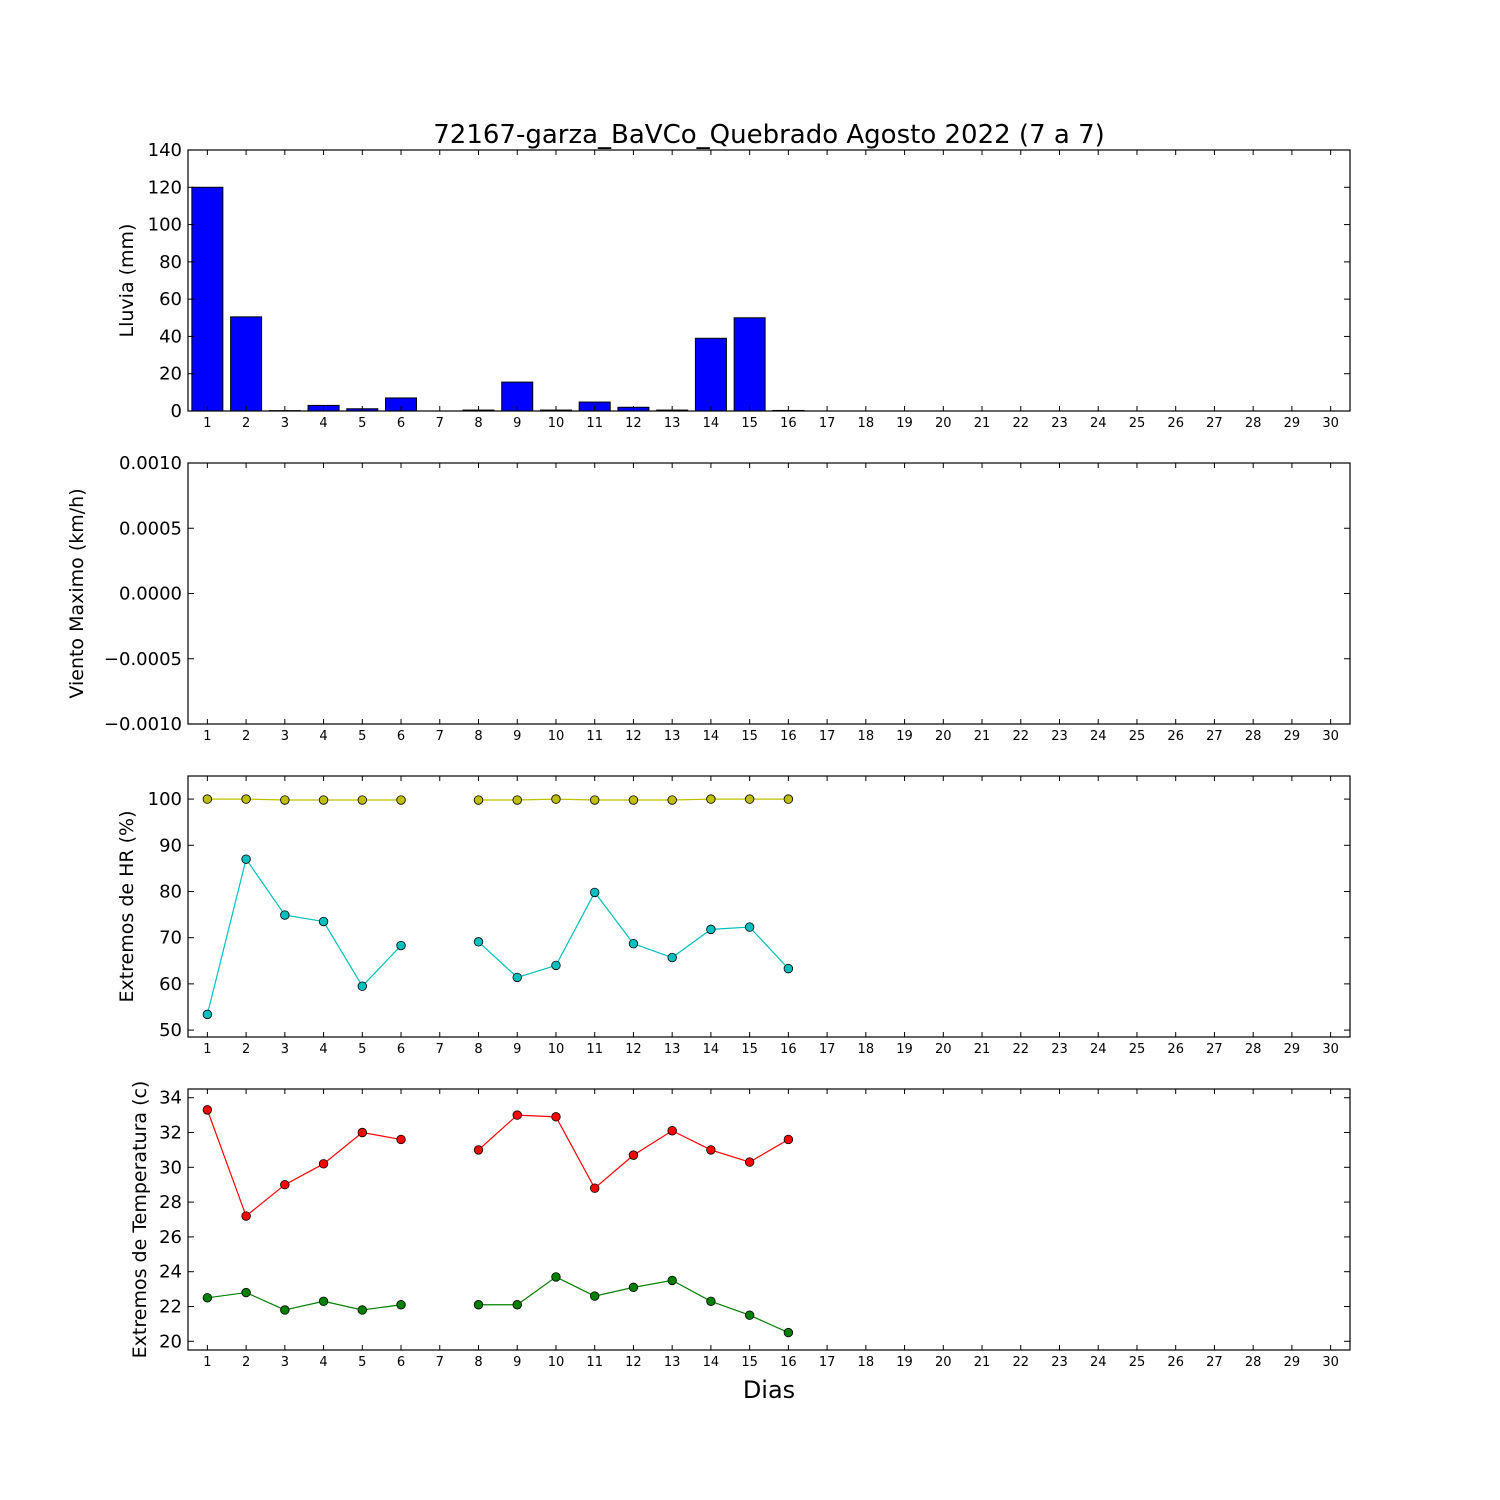 This screenshot has width=1500, height=1500. Describe the element at coordinates (1214, 423) in the screenshot. I see `x-tick-label: 27` at that location.